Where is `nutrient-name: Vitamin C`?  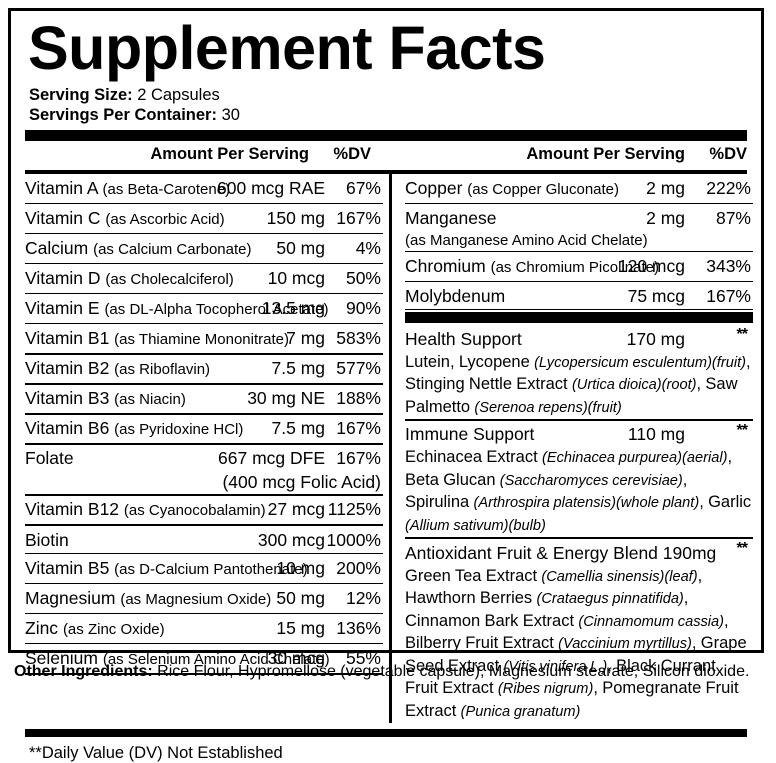 nutrient-name: Vitamin C is located at coordinates (65, 217).